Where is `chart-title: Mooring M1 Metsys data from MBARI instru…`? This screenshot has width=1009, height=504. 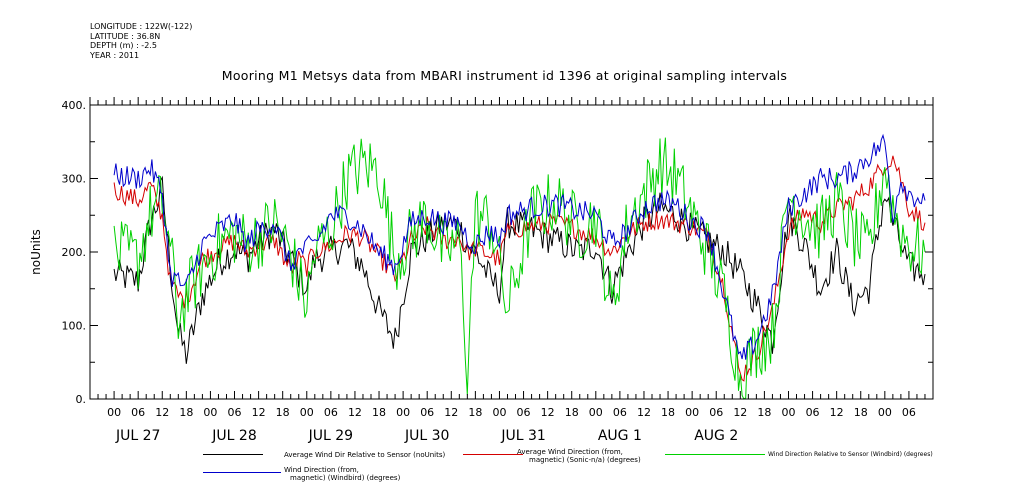
chart-title: Mooring M1 Metsys data from MBARI instru… is located at coordinates (504, 75).